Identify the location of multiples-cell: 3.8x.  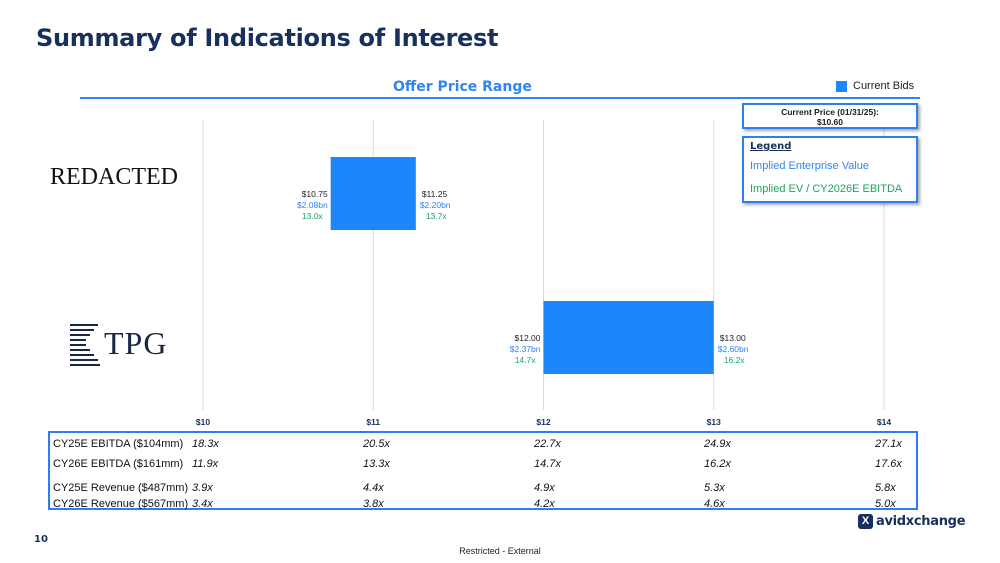
(373, 504).